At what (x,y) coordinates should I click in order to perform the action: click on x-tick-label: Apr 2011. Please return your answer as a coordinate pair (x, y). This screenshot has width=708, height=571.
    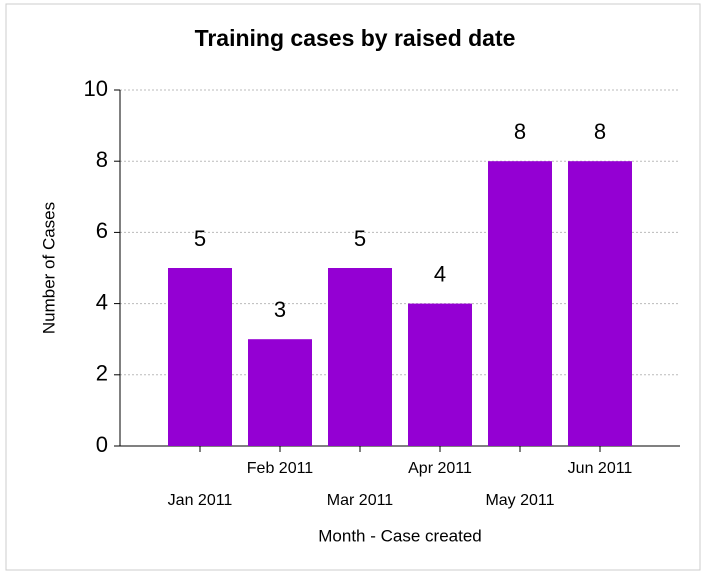
    Looking at the image, I should click on (440, 468).